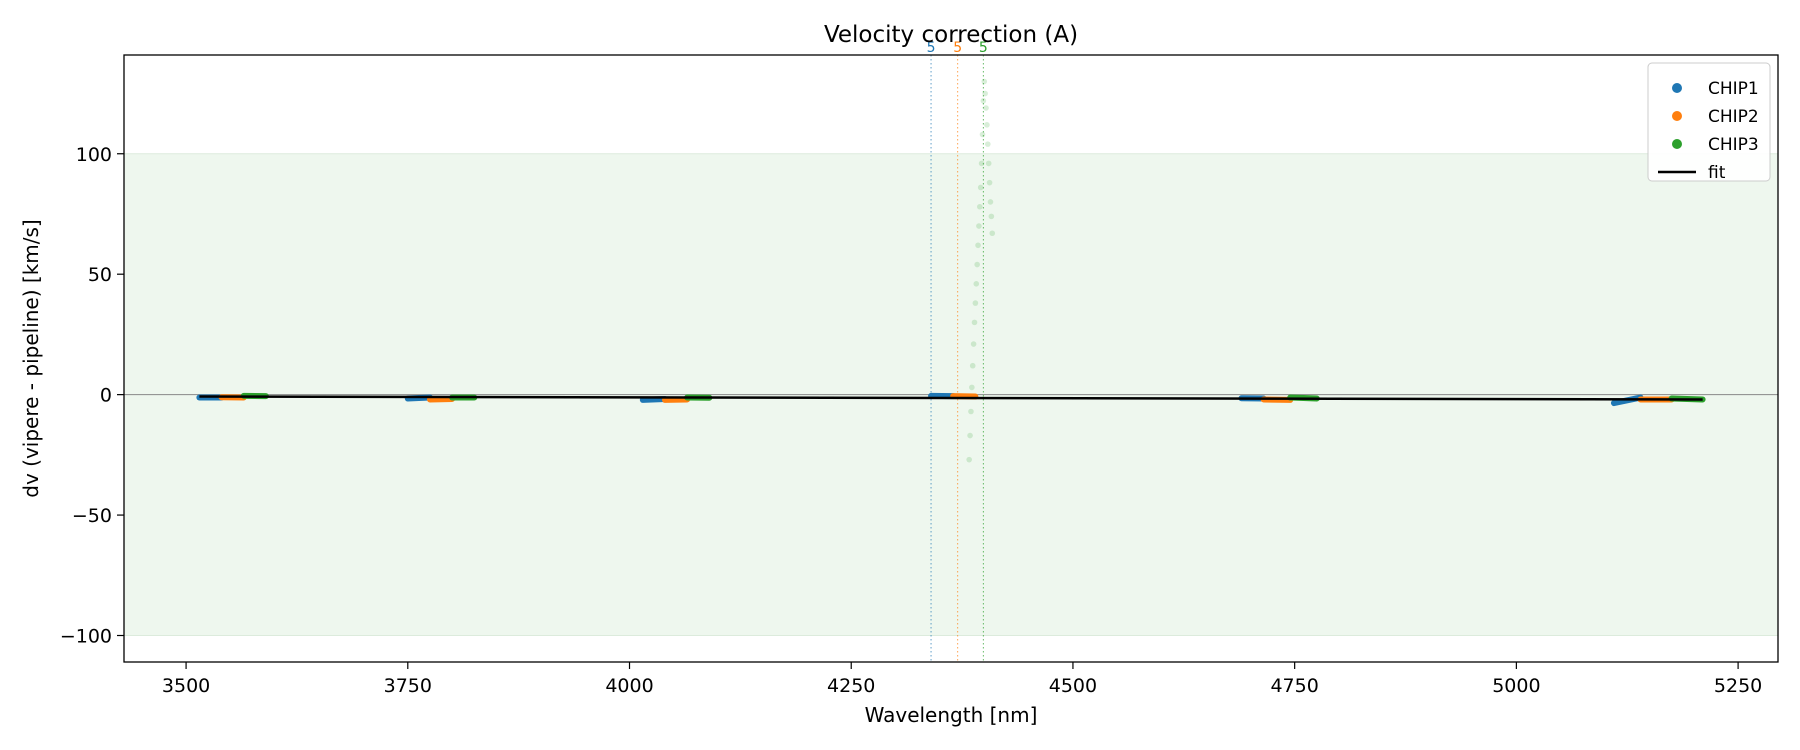 This screenshot has height=750, width=1800. I want to click on y-tick-label: 100, so click(94, 155).